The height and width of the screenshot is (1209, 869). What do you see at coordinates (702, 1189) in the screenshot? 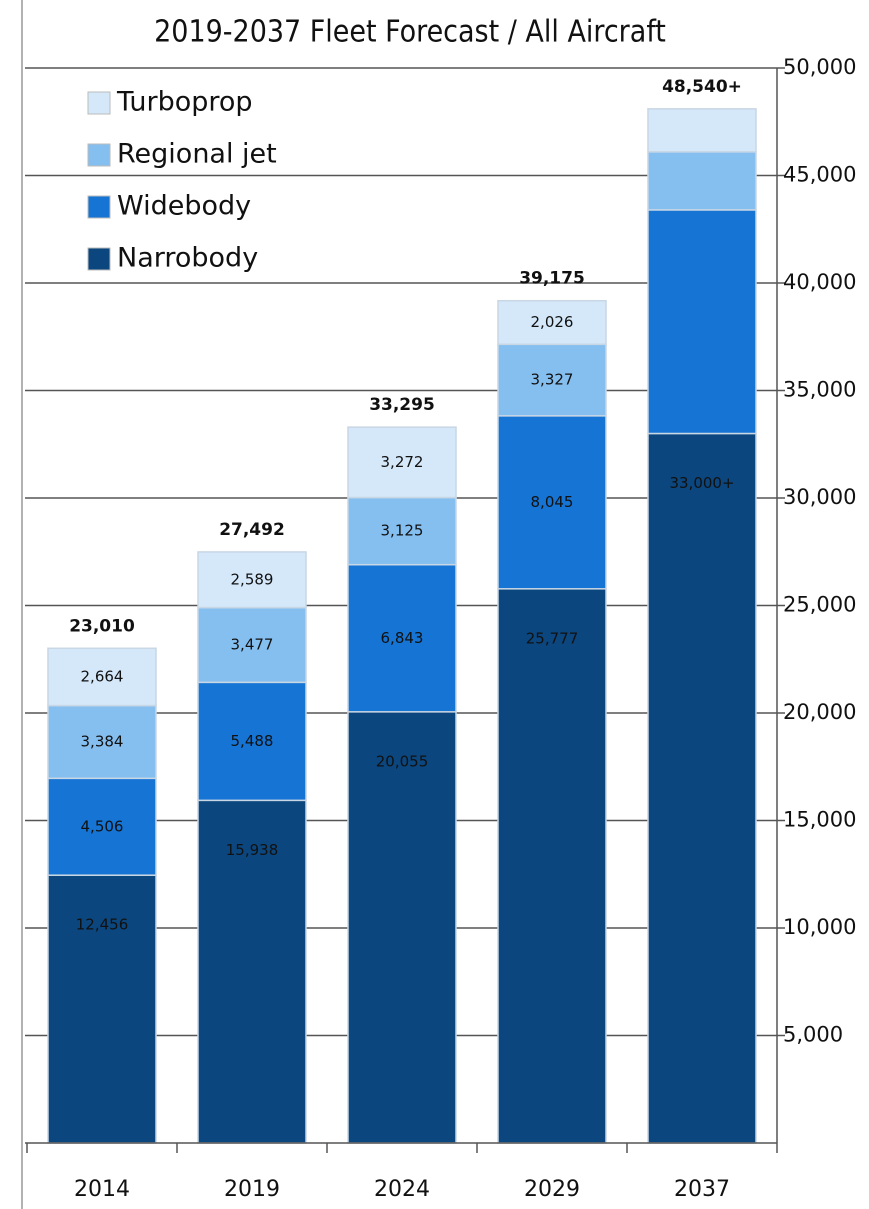
I see `x-tick-label: 2037` at bounding box center [702, 1189].